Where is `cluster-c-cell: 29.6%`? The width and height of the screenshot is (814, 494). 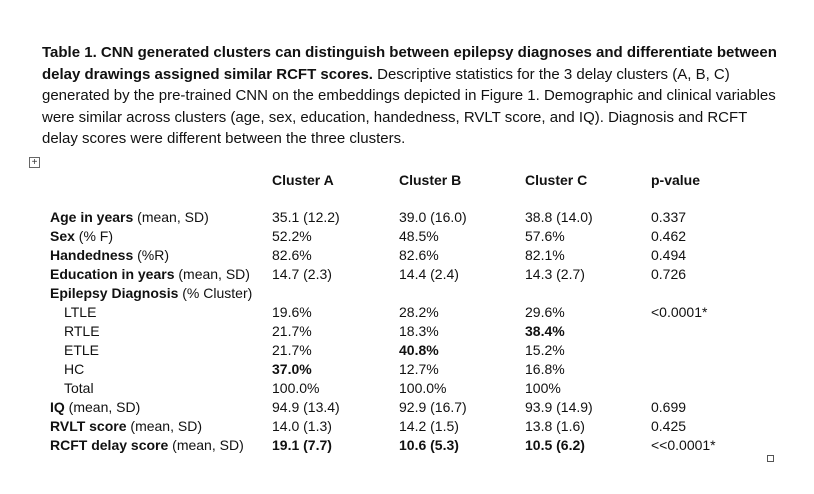 cluster-c-cell: 29.6% is located at coordinates (545, 312).